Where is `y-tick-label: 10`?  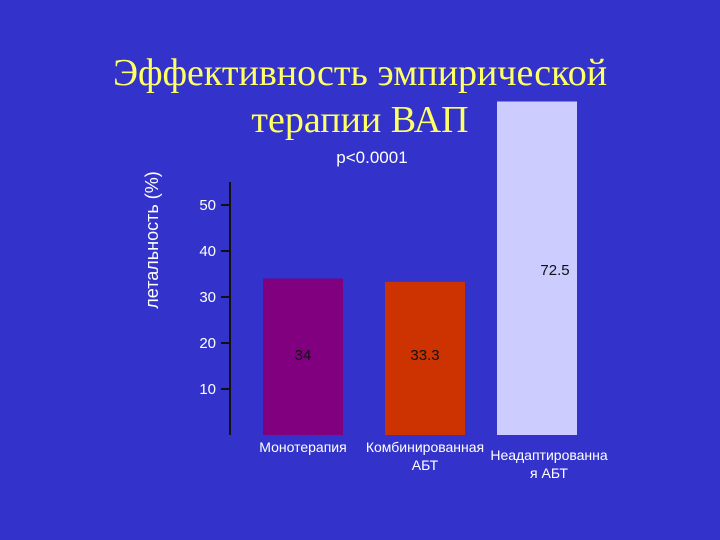
y-tick-label: 10 is located at coordinates (207, 389).